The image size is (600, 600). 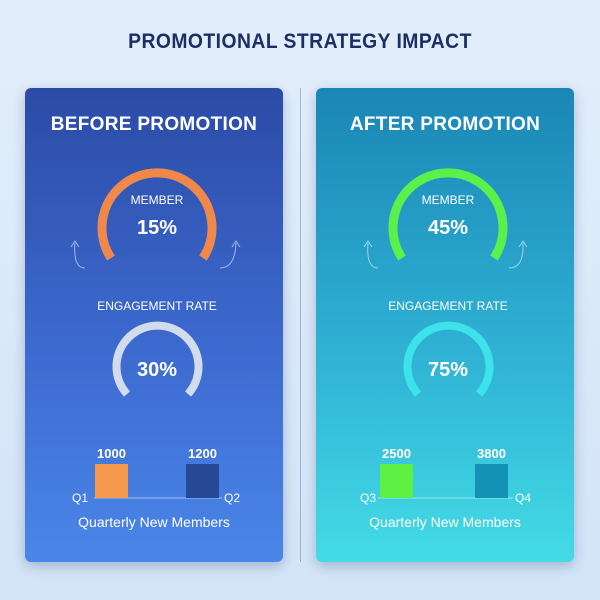 I want to click on quarterly-caption-after: Quarterly New Members, so click(x=445, y=522).